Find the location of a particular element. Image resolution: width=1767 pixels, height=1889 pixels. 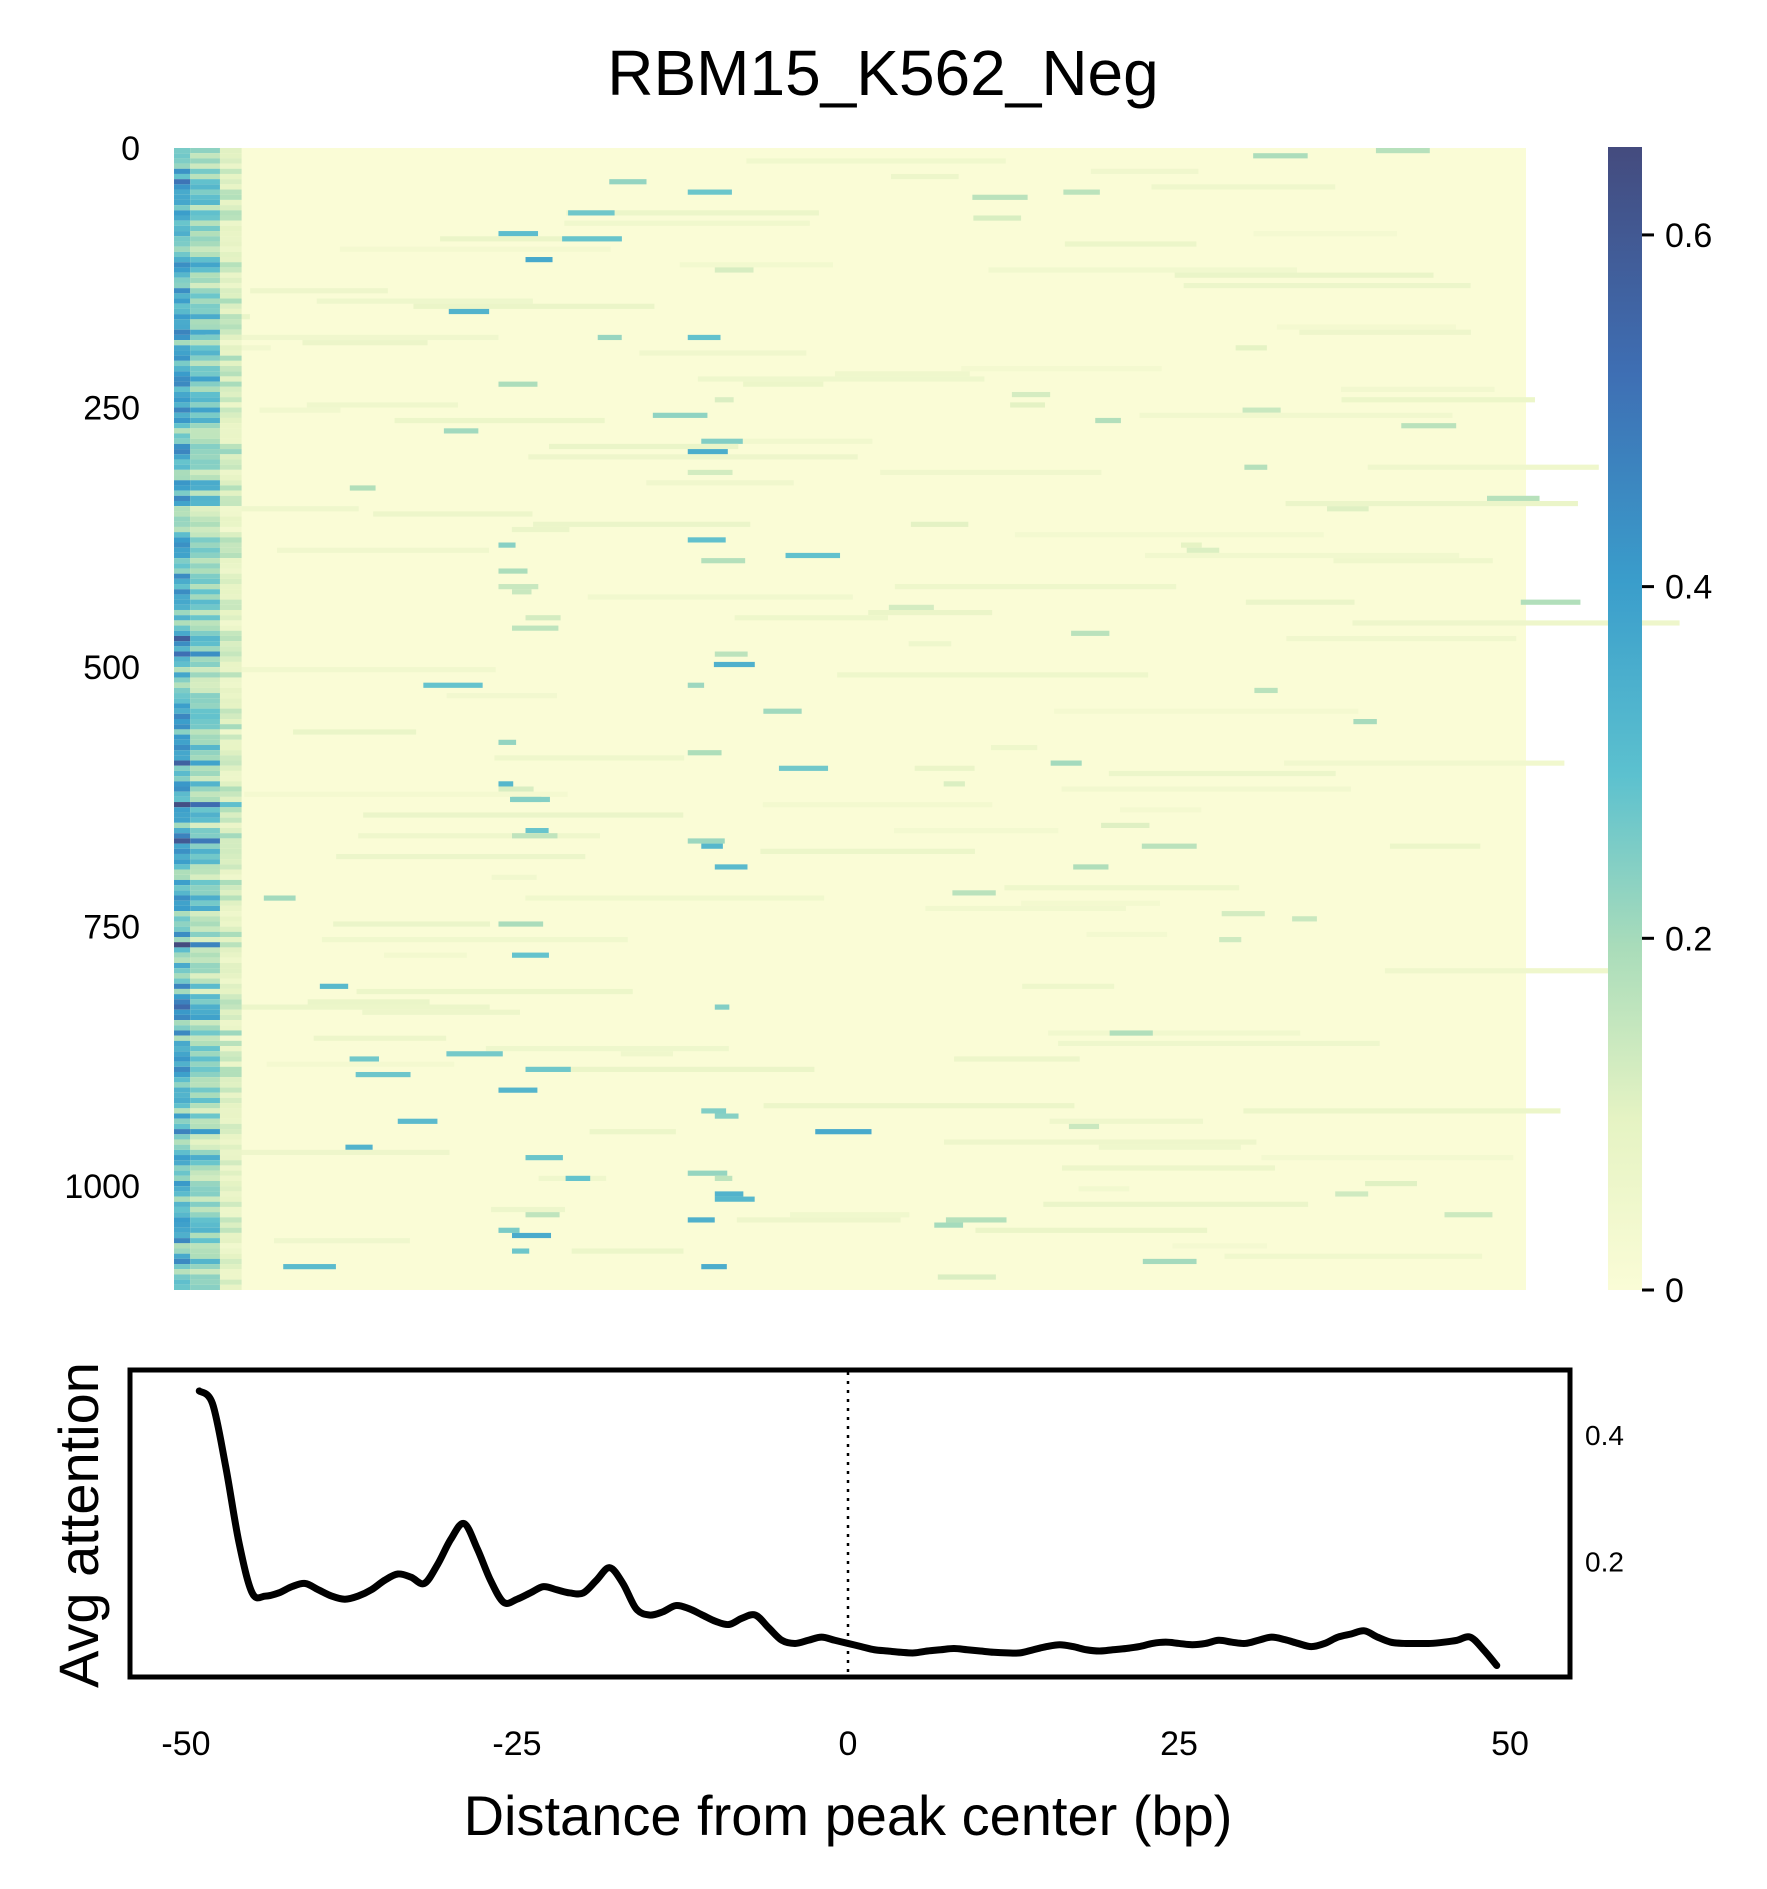

colorbar-ticks: 0 0.2 0.4 0.6 is located at coordinates (1677, 763).